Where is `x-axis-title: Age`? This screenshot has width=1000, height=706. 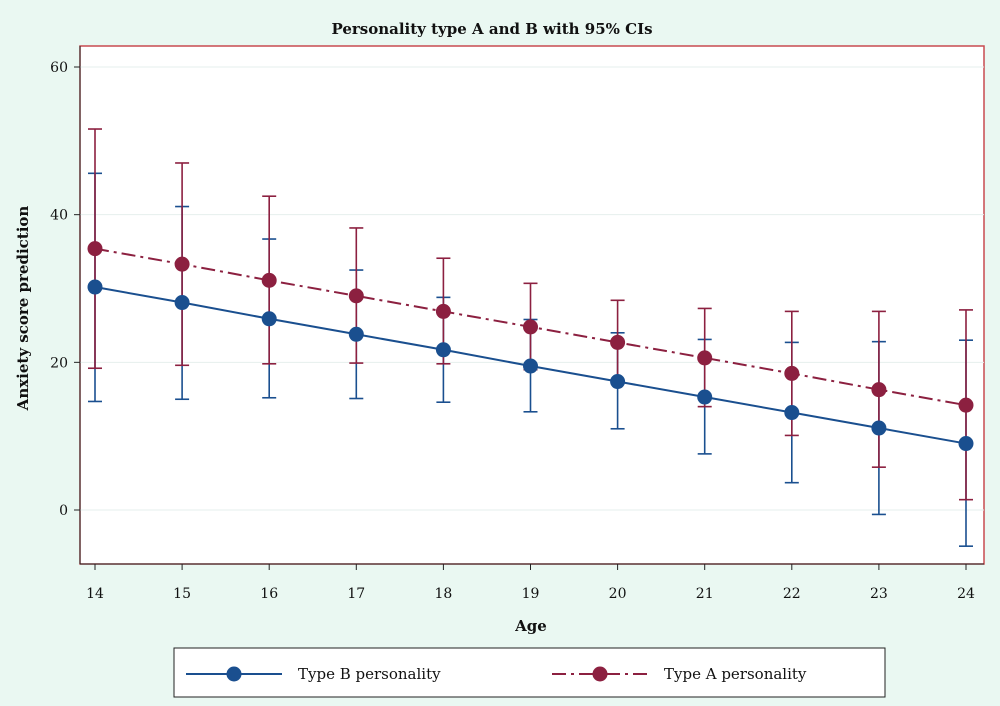
x-axis-title: Age is located at coordinates (530, 626).